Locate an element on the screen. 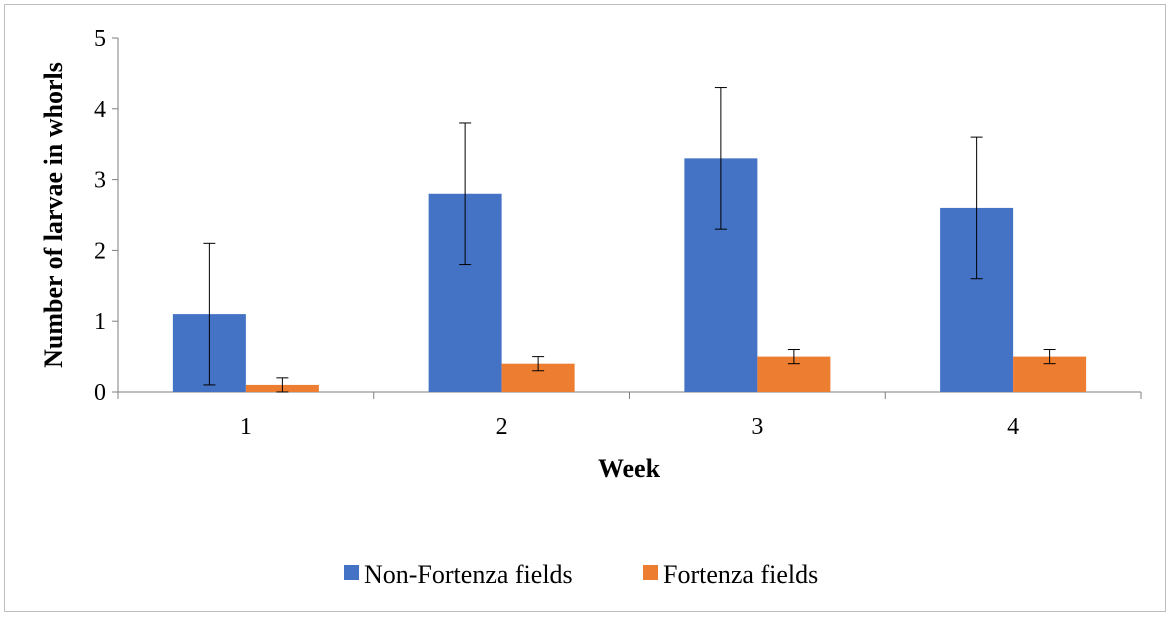 This screenshot has width=1170, height=628. y-axis: 0 1 2 3 4 5 is located at coordinates (106, 216).